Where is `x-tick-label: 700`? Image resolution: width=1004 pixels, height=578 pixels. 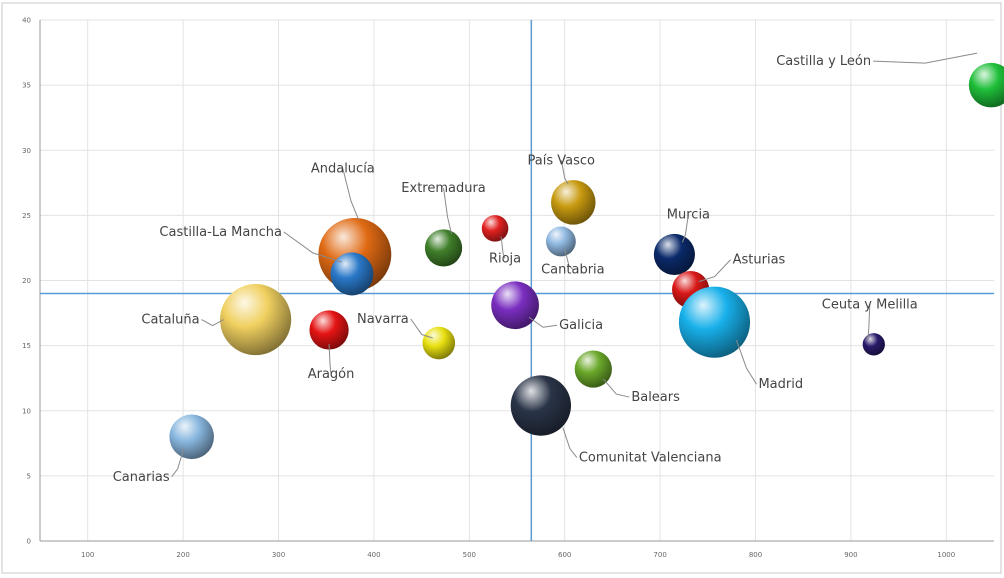 x-tick-label: 700 is located at coordinates (659, 555).